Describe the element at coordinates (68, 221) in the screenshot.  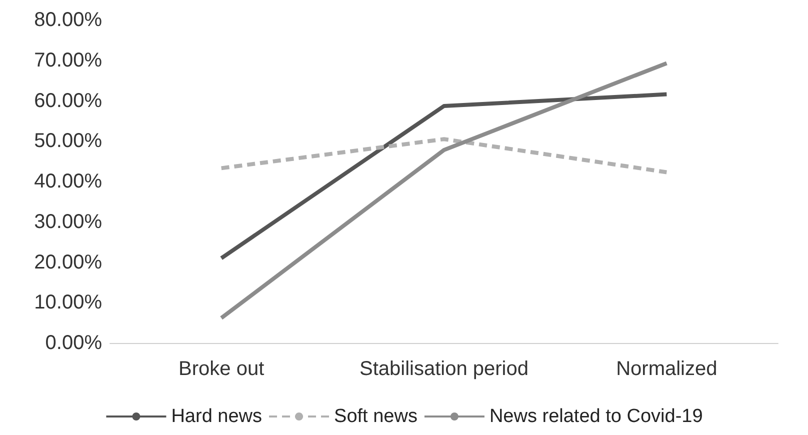
I see `y-tick-label: 30.00%` at that location.